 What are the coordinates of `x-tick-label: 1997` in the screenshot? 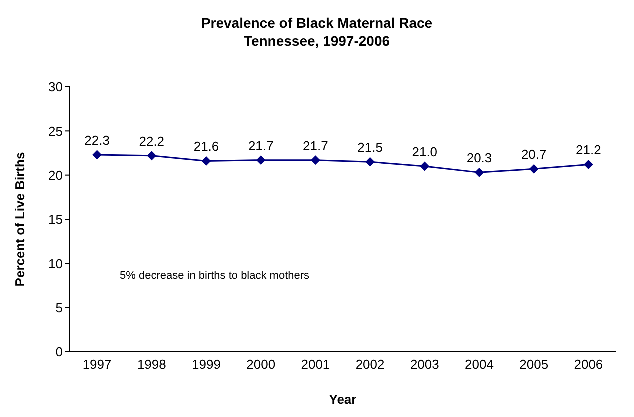 It's located at (97, 364).